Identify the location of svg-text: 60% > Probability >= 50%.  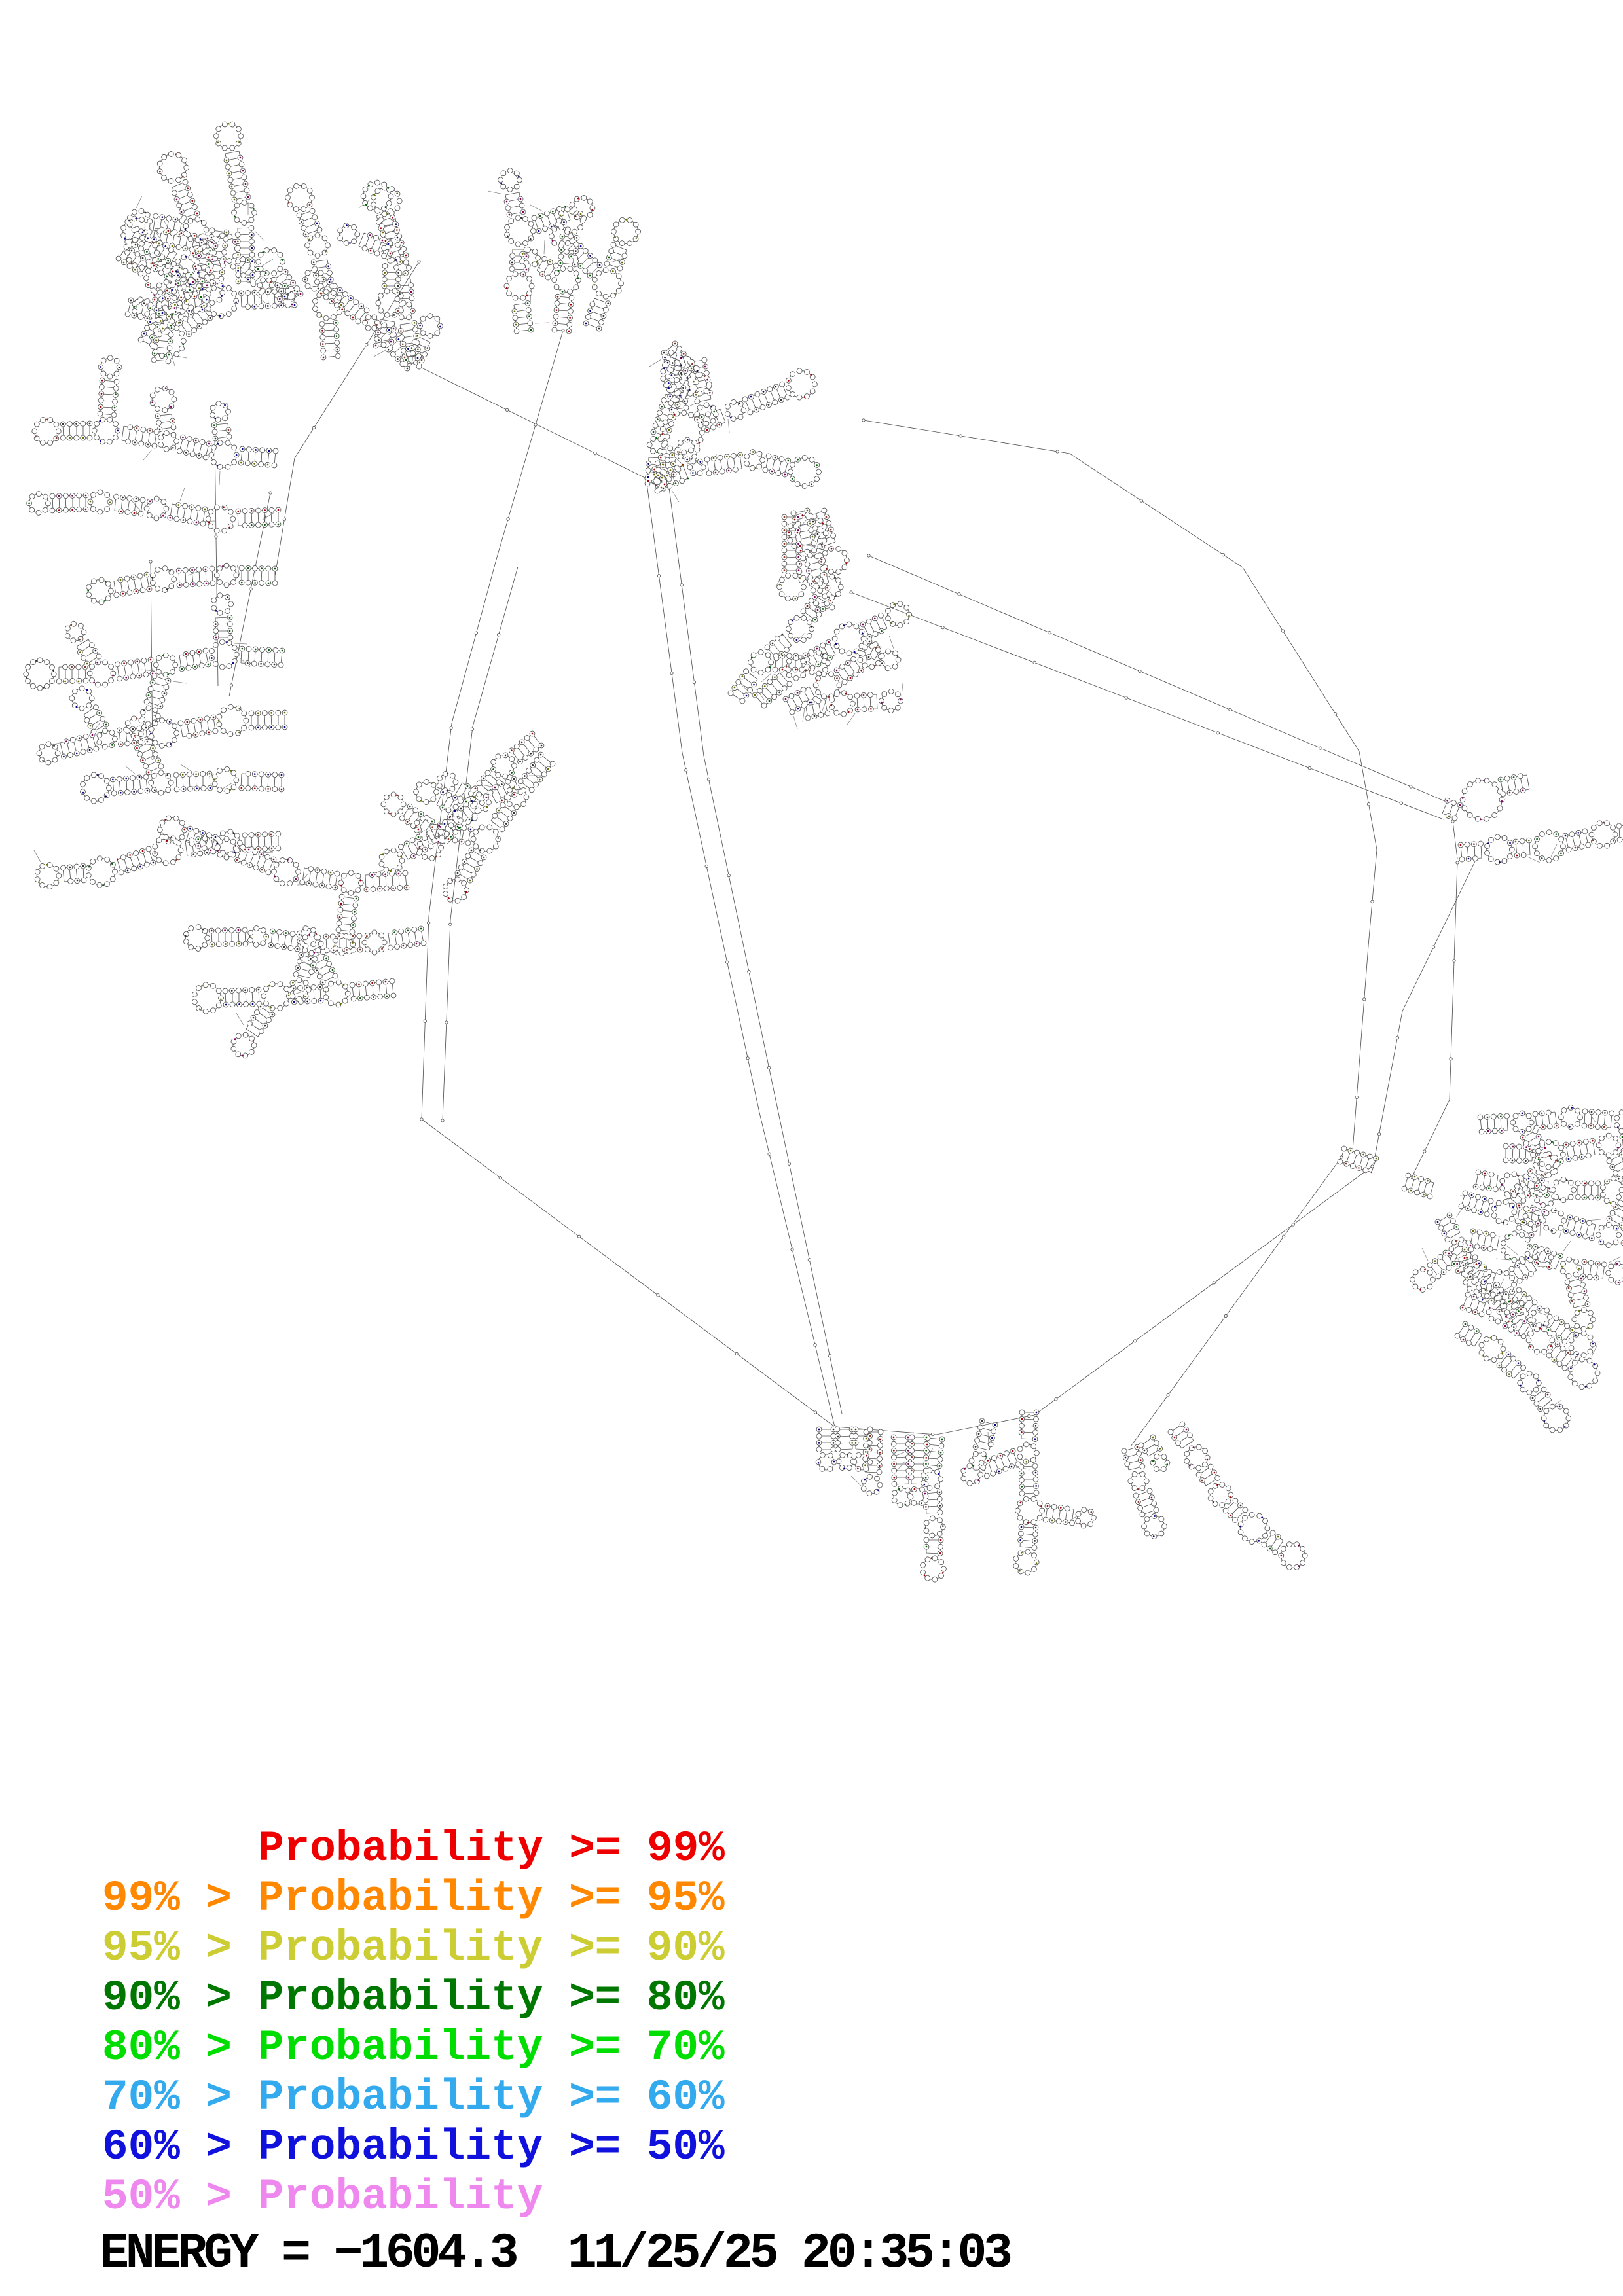
(413, 2147).